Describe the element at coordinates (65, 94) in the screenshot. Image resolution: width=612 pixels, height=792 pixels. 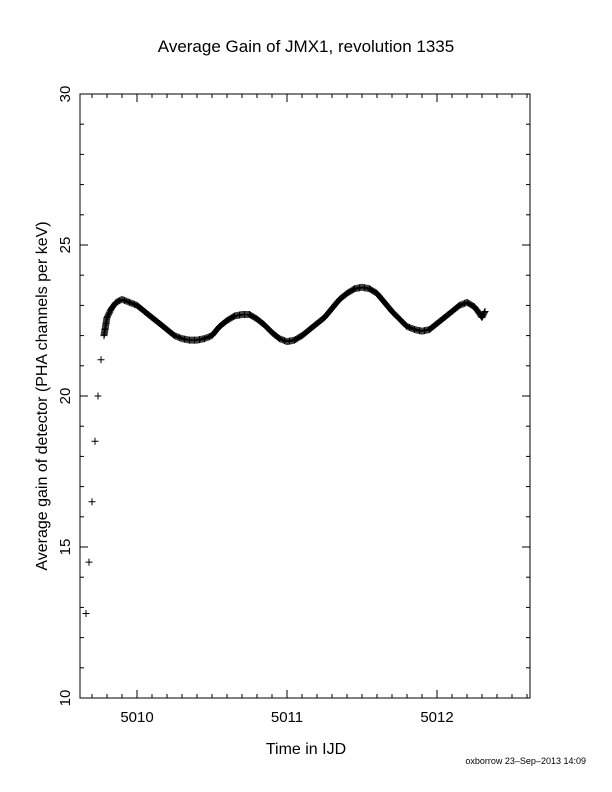
I see `y-tick-label: 30` at that location.